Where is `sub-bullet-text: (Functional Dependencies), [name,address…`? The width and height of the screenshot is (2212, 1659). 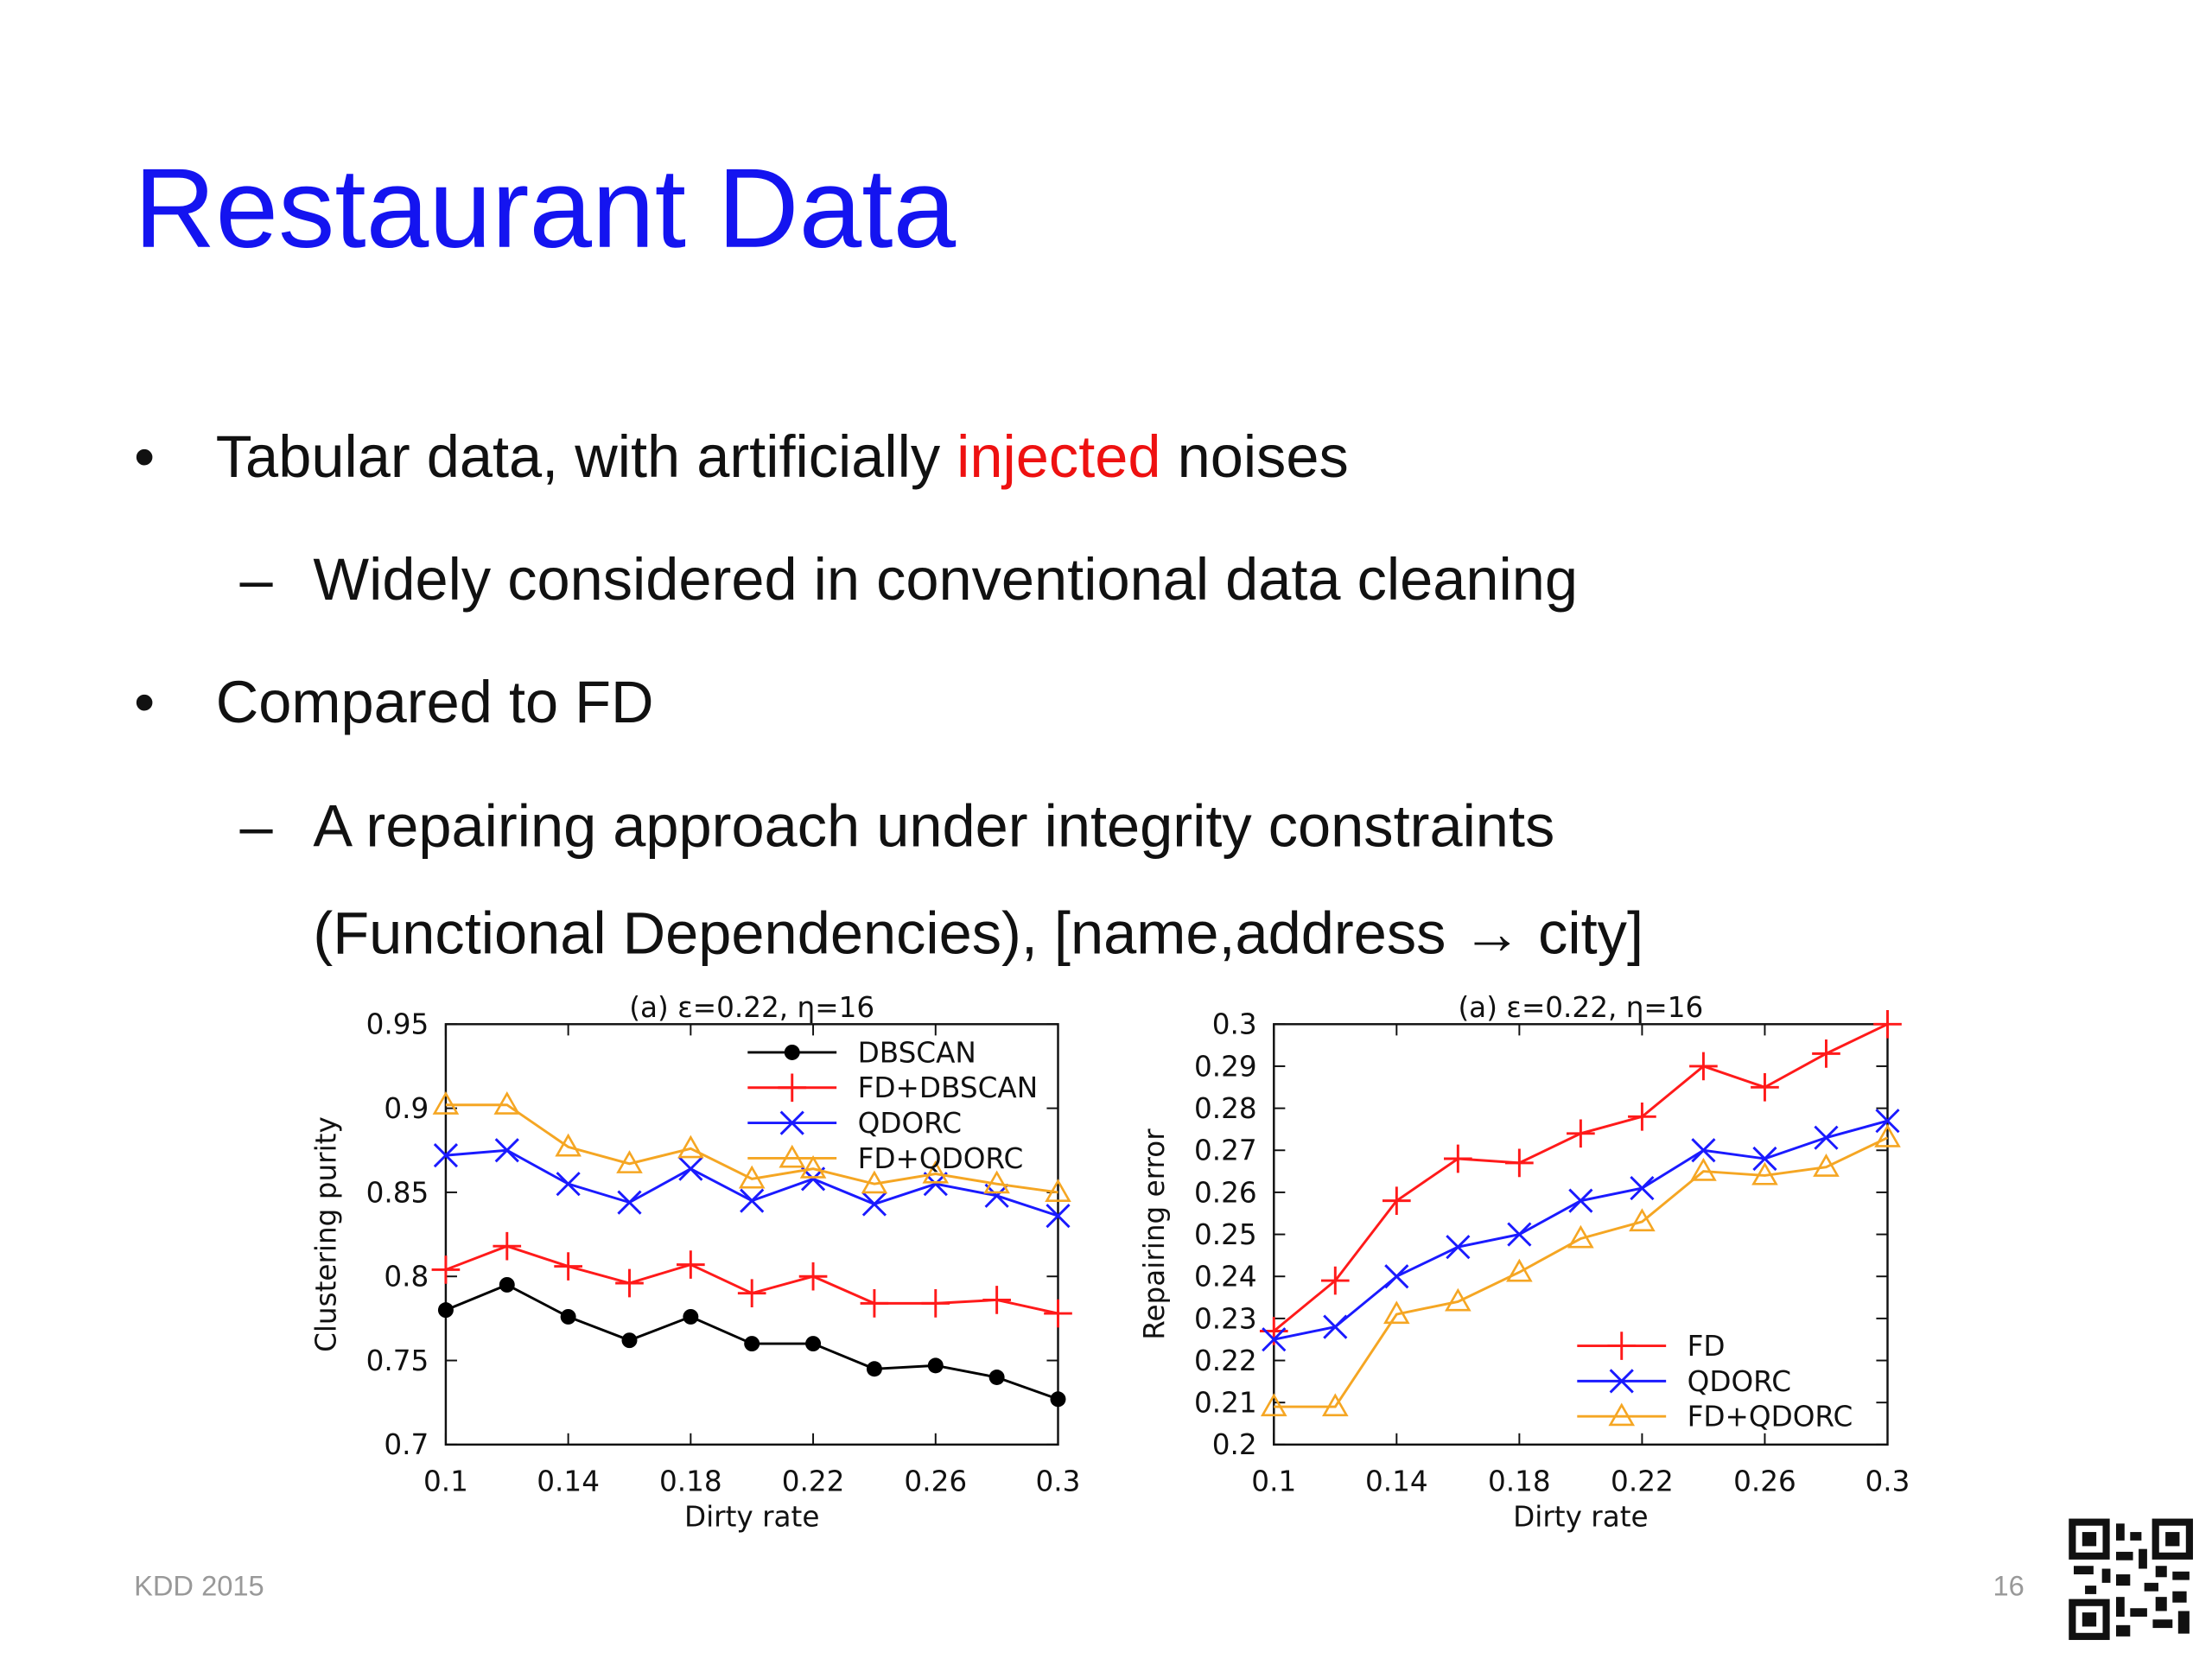 sub-bullet-text: (Functional Dependencies), [name,address… is located at coordinates (978, 933).